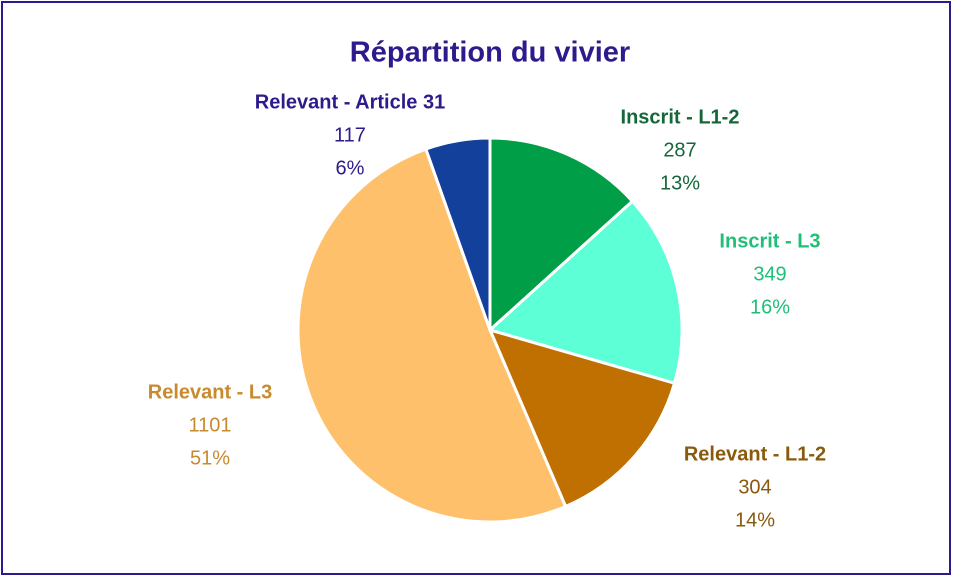  What do you see at coordinates (680, 183) in the screenshot?
I see `slice-label-percent: 13%` at bounding box center [680, 183].